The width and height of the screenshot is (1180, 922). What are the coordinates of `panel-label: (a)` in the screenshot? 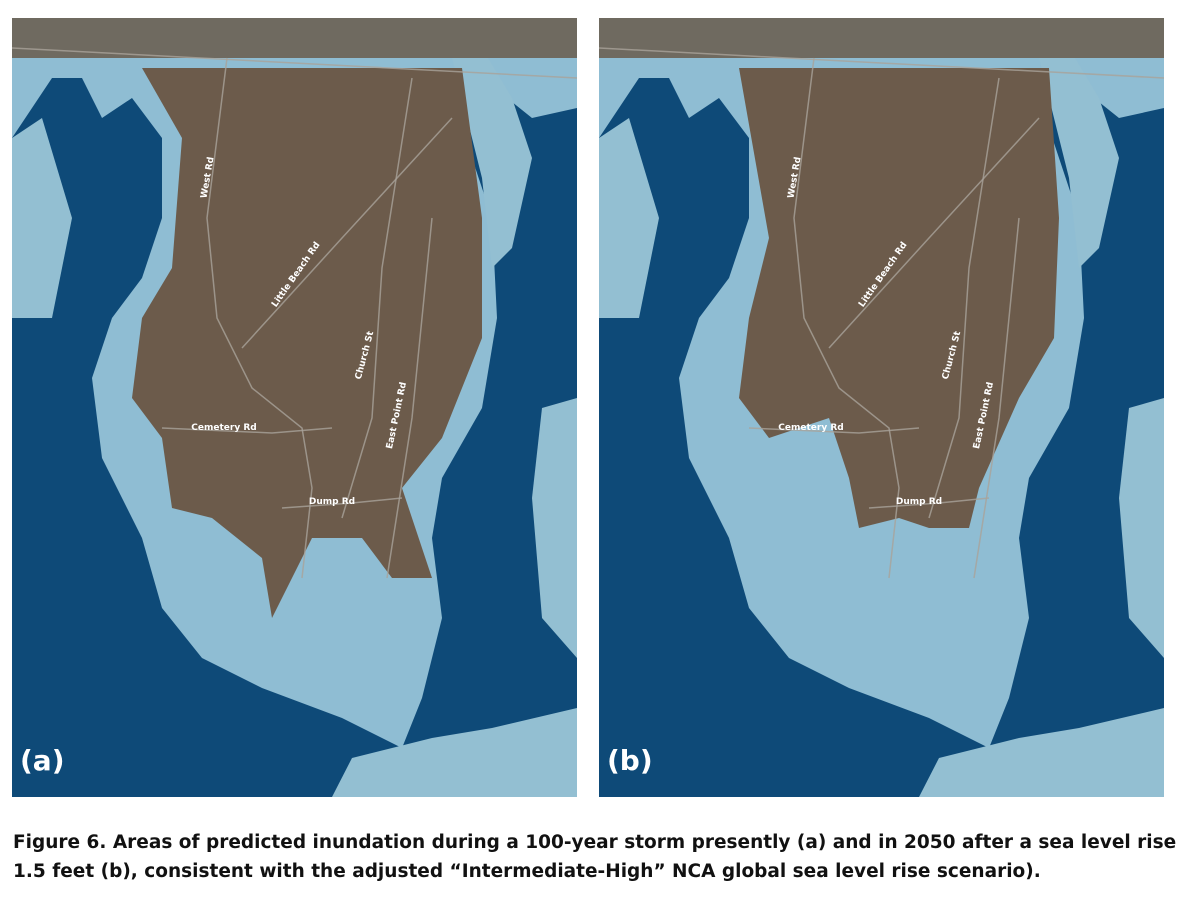 It's located at (42, 760).